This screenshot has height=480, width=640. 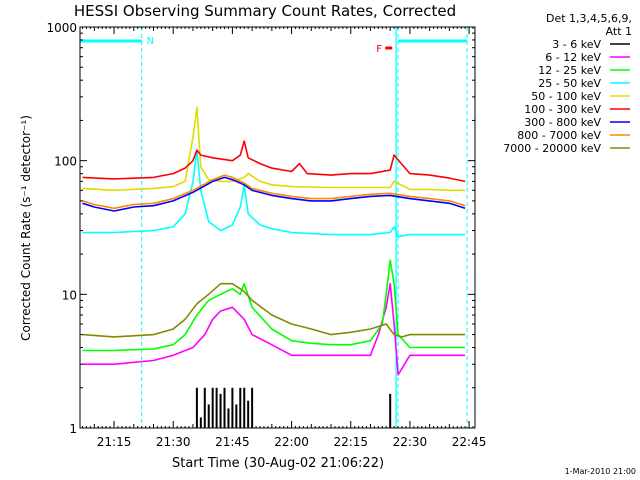 What do you see at coordinates (274, 310) in the screenshot?
I see `series-7000-20000-kev-line` at bounding box center [274, 310].